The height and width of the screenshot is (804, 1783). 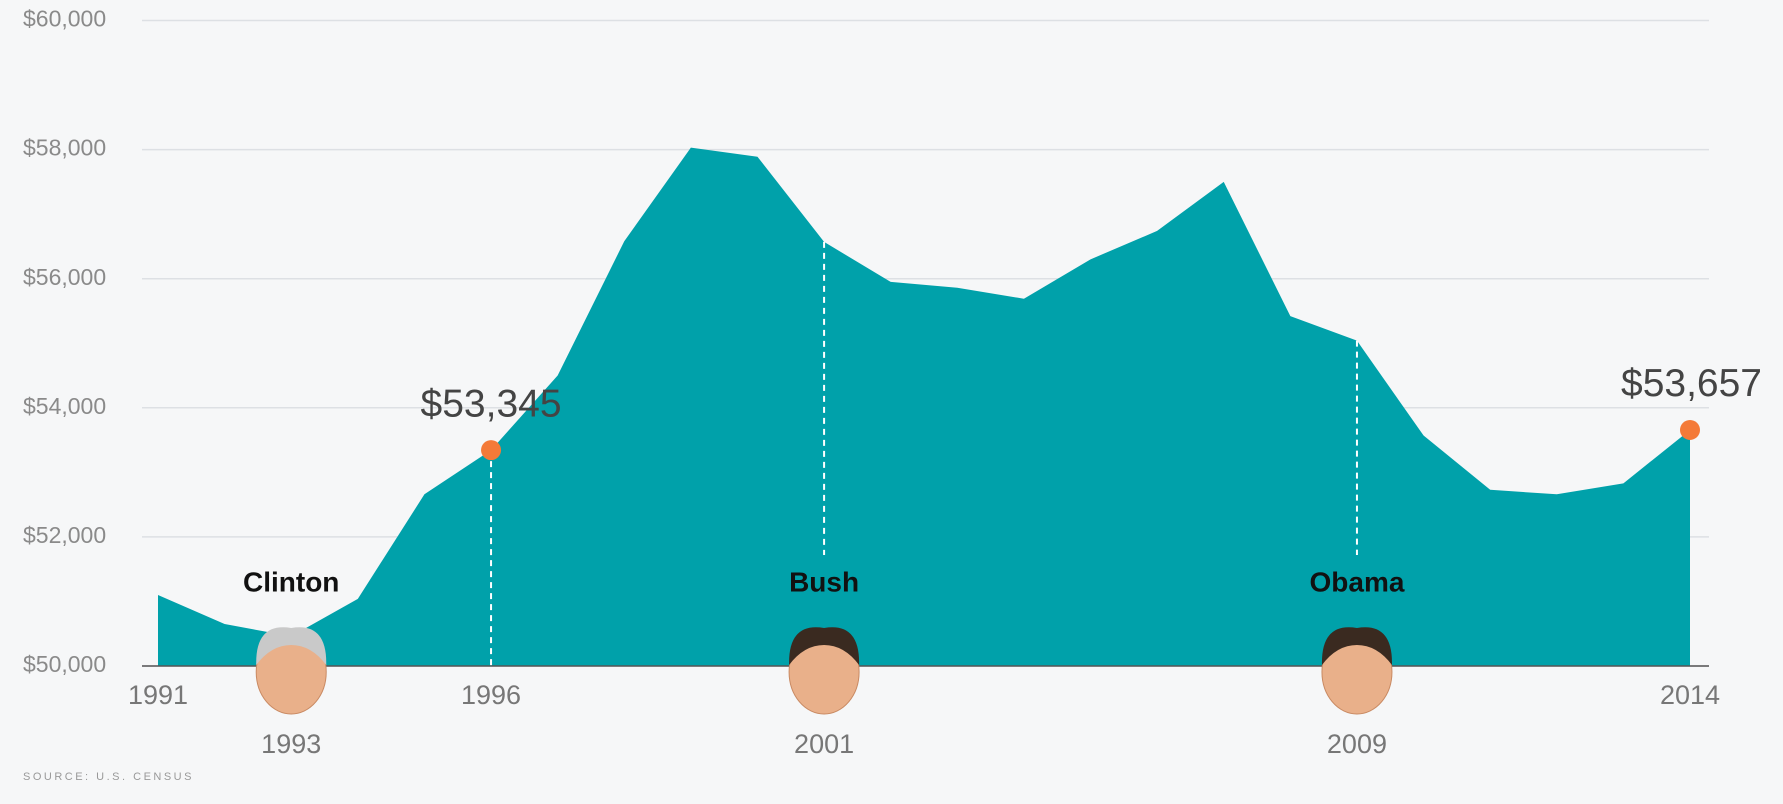 I want to click on y-tick-label: $58,000, so click(x=64, y=148).